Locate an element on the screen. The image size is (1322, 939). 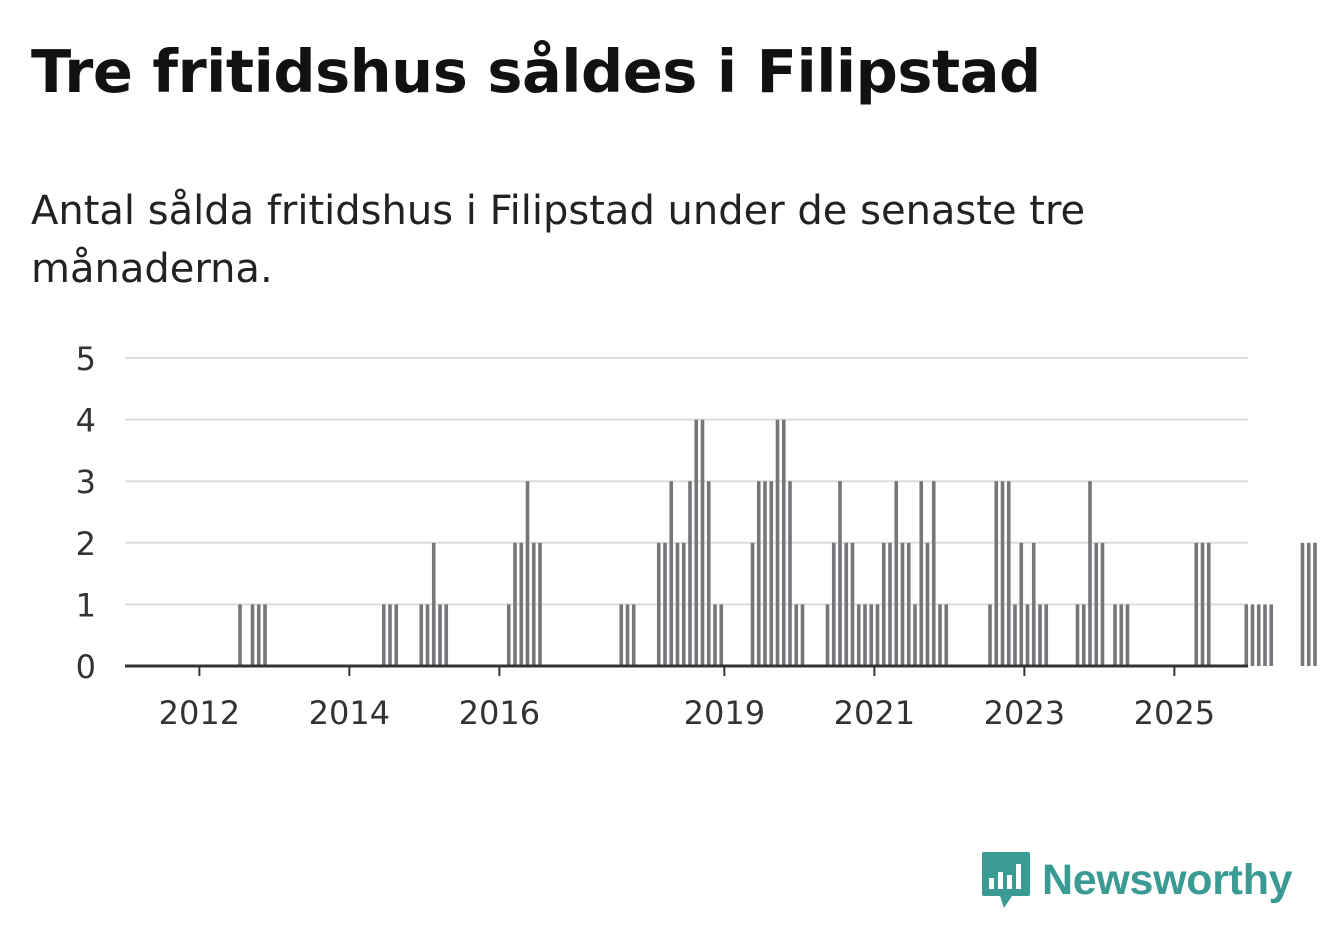
x-tick-label: 2023 is located at coordinates (1024, 713).